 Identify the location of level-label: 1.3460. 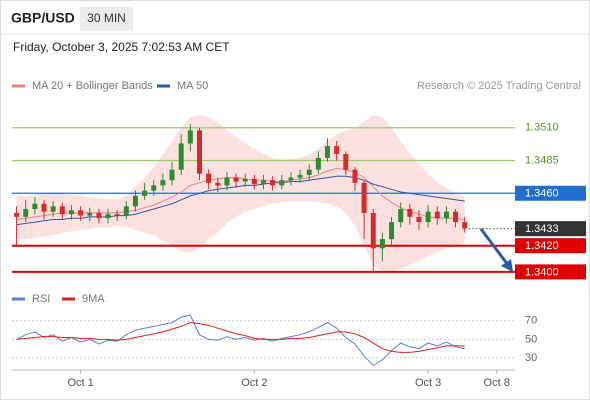
(542, 194).